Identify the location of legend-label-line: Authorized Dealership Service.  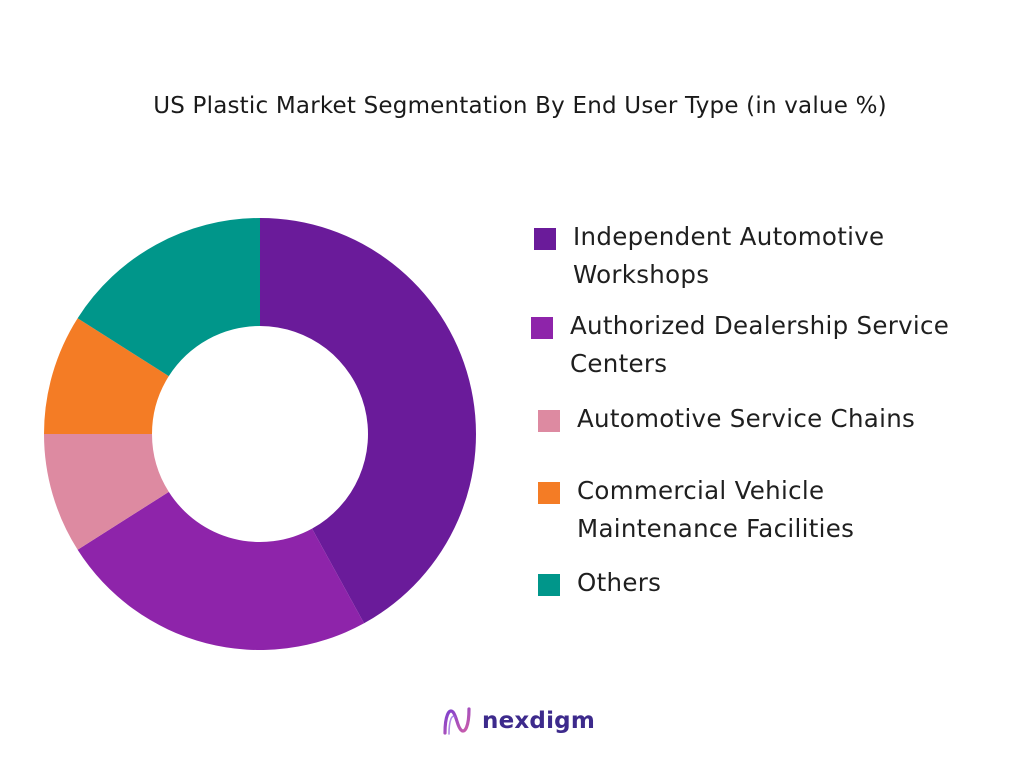
(760, 325).